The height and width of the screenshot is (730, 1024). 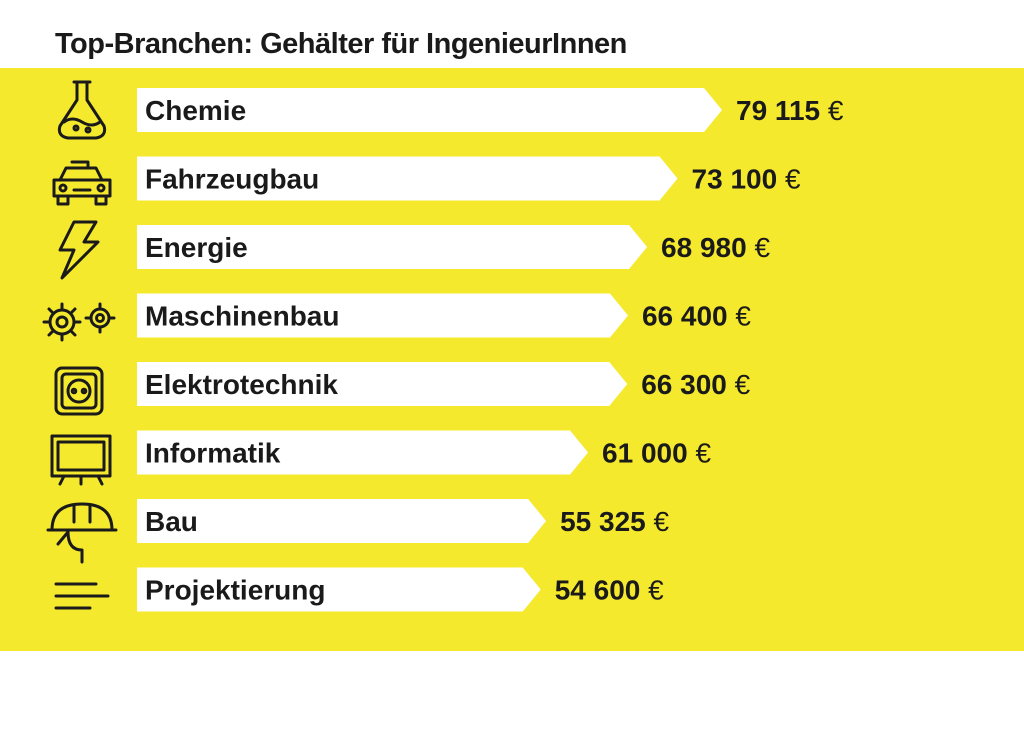 I want to click on category-label: Bau, so click(x=171, y=521).